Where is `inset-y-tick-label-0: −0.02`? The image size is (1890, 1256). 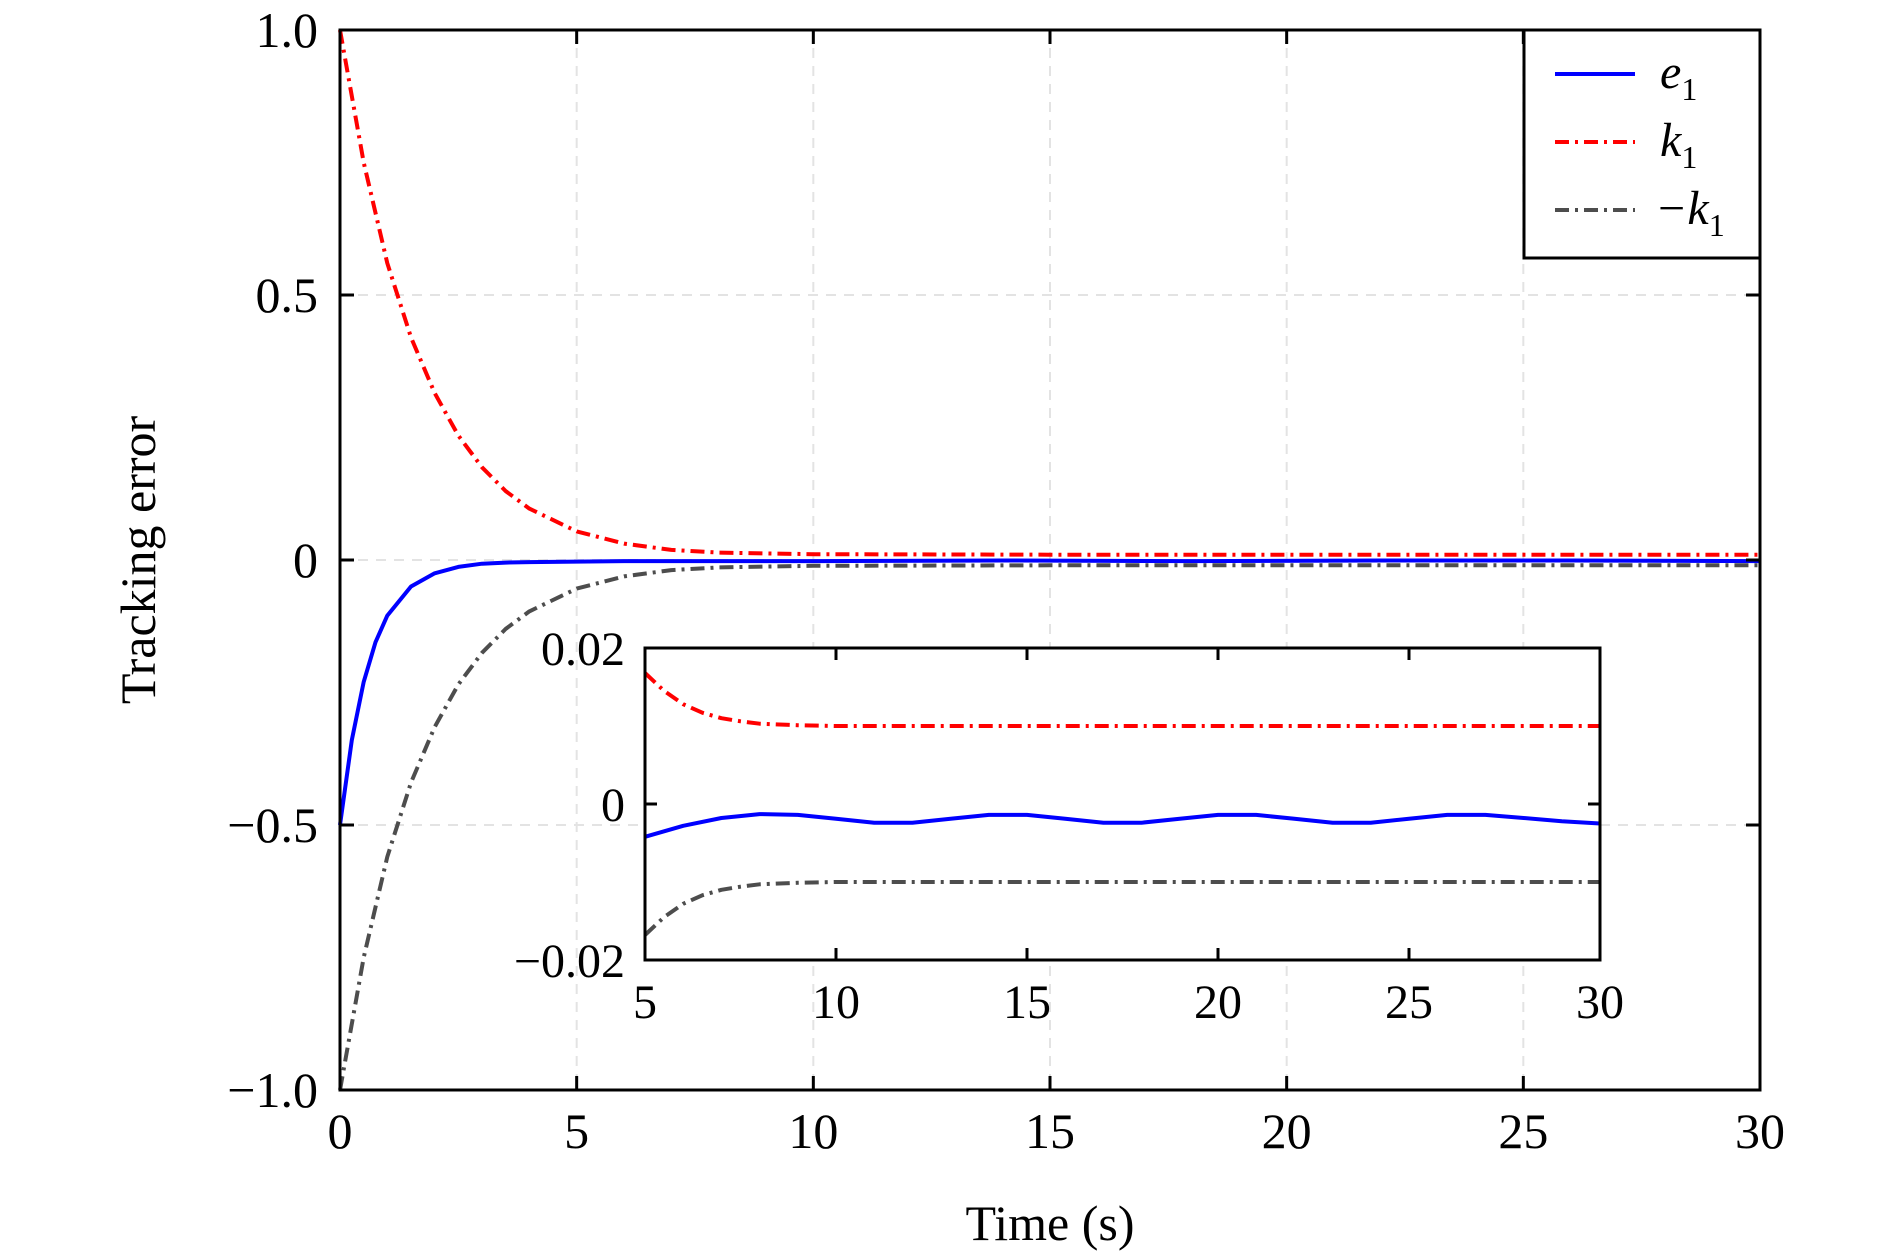 inset-y-tick-label-0: −0.02 is located at coordinates (569, 961).